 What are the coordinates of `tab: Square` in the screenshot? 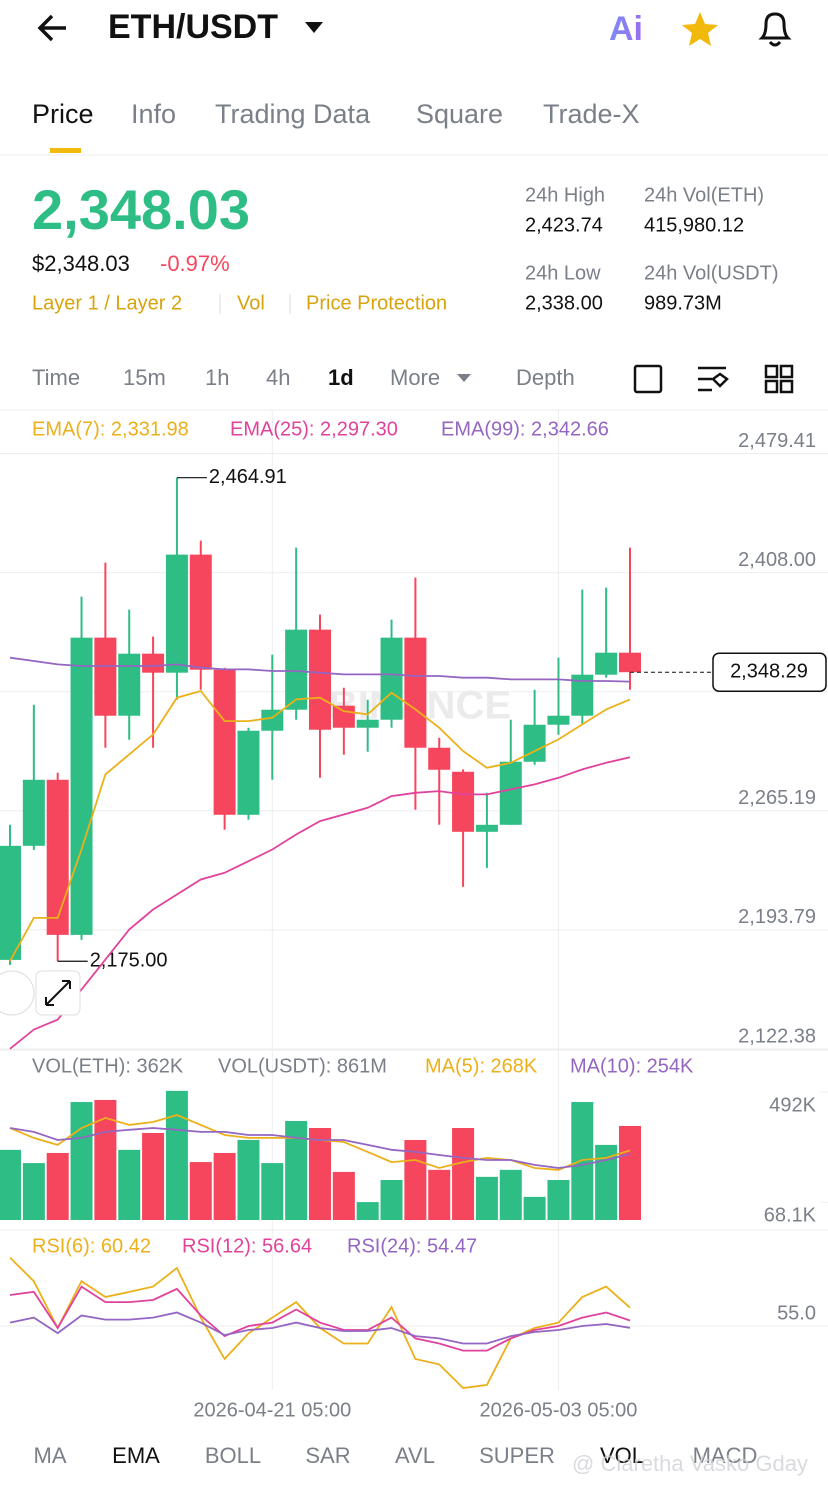 It's located at (459, 114).